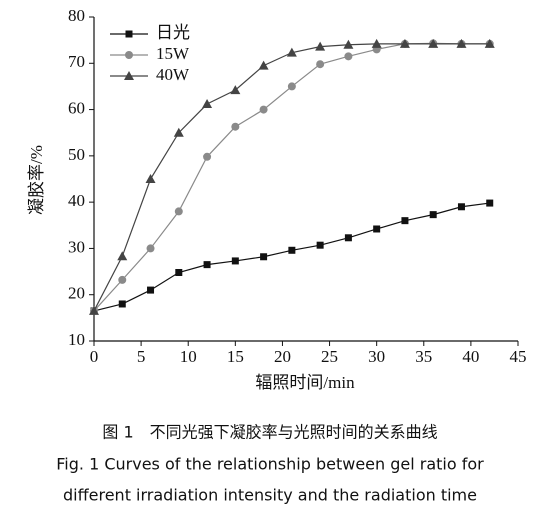 The image size is (538, 516). Describe the element at coordinates (76, 107) in the screenshot. I see `y-tick-label: 60` at that location.